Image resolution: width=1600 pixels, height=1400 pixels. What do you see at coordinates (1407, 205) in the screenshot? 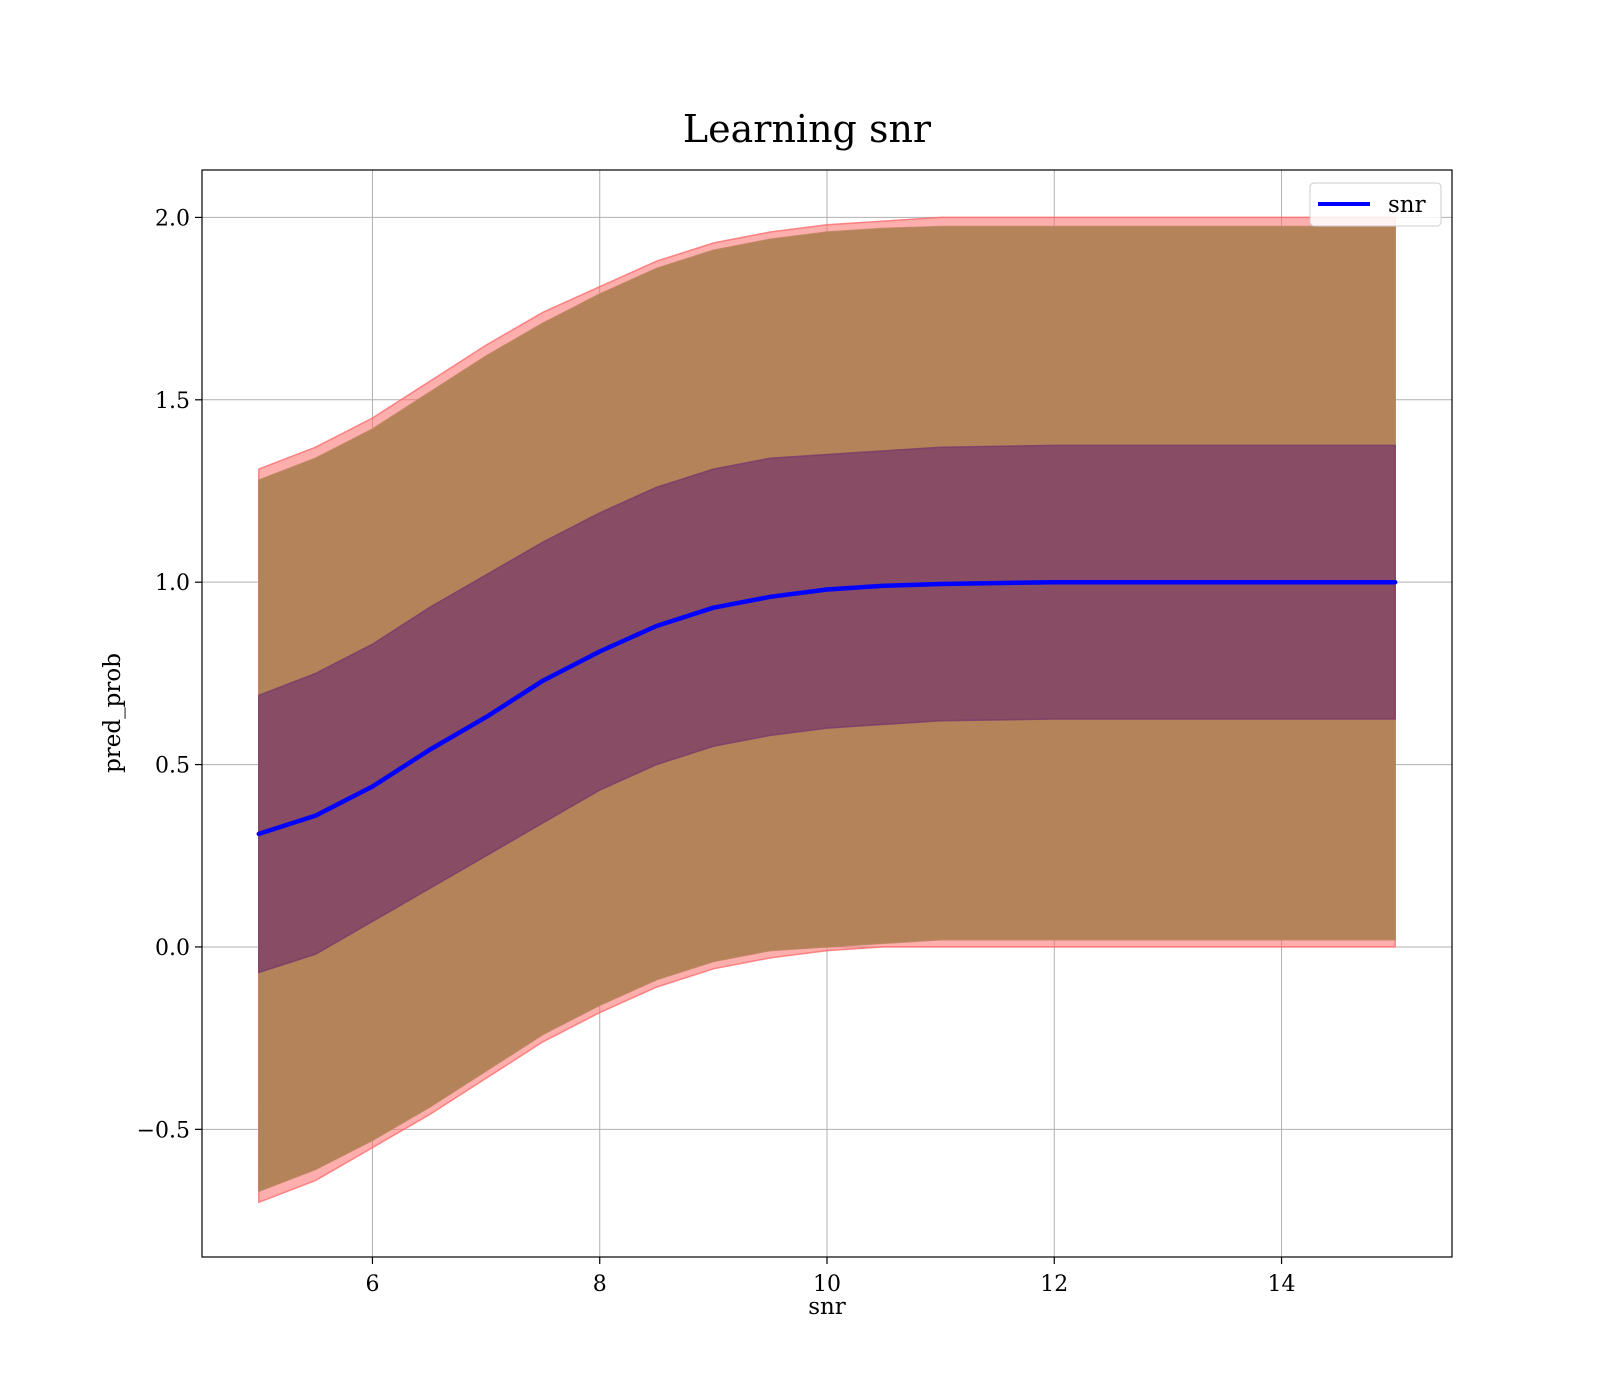
I see `legend-label-snr: snr` at bounding box center [1407, 205].